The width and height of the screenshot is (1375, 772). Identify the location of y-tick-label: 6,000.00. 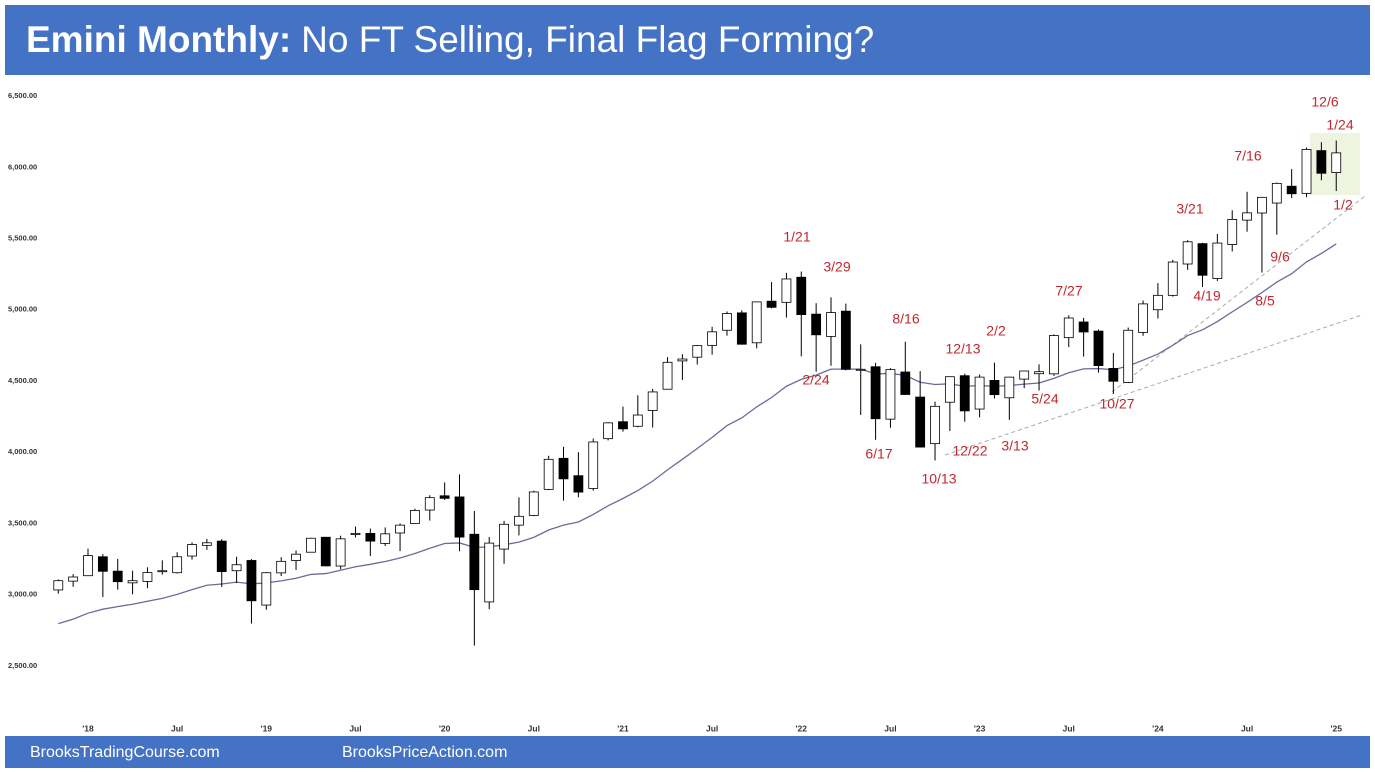
(22, 166).